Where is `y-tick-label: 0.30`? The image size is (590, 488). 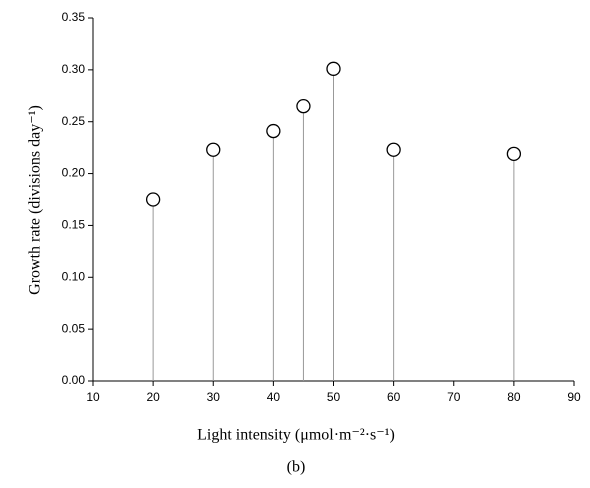
y-tick-label: 0.30 is located at coordinates (74, 69).